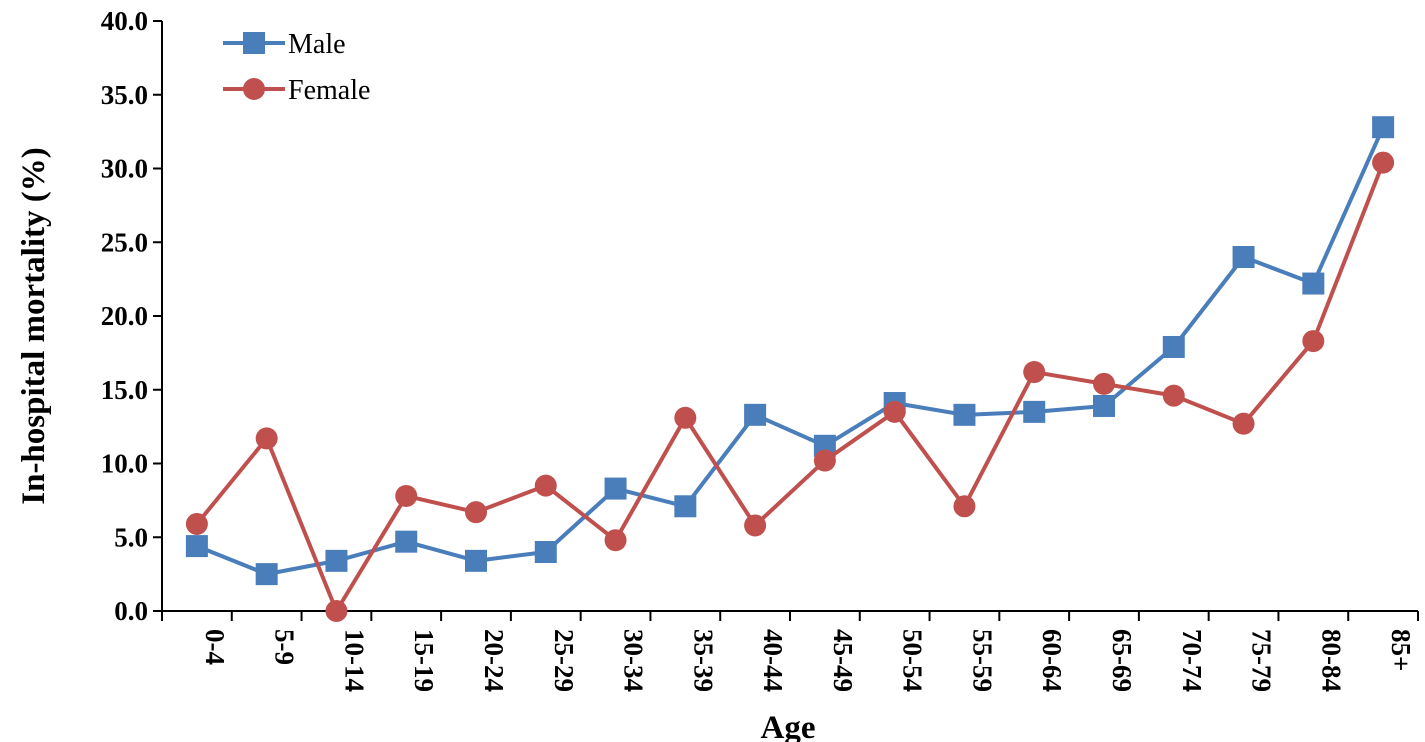 Image resolution: width=1425 pixels, height=742 pixels. What do you see at coordinates (124, 390) in the screenshot?
I see `y-tick-label: 15.0` at bounding box center [124, 390].